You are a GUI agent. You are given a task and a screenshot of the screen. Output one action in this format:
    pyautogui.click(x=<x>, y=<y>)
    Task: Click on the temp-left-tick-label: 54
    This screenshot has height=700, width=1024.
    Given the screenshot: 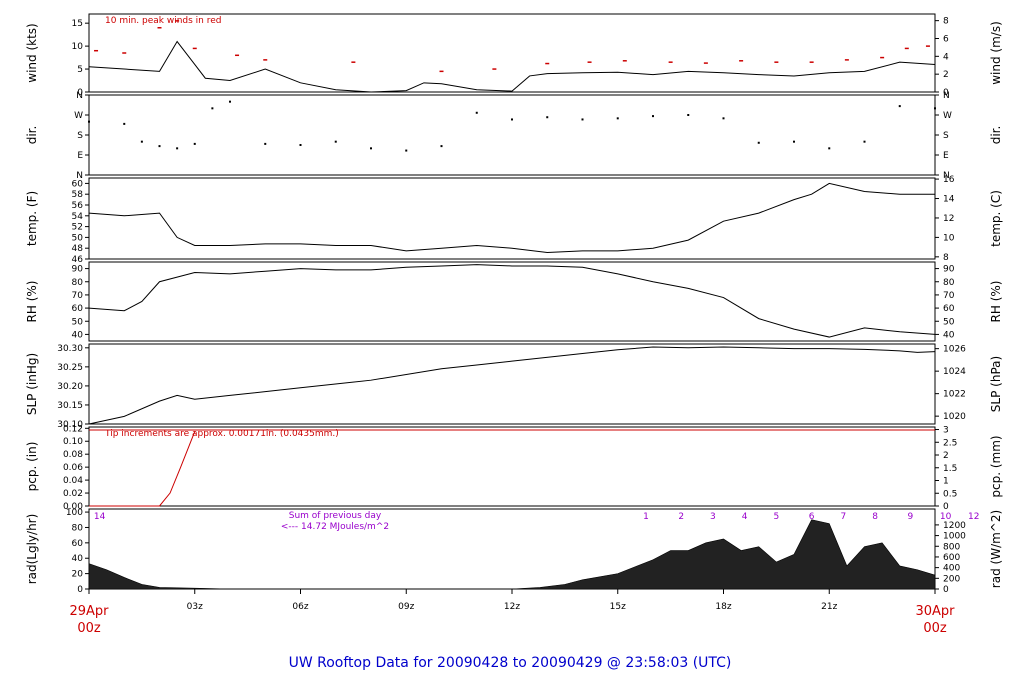 What is the action you would take?
    pyautogui.click(x=78, y=217)
    